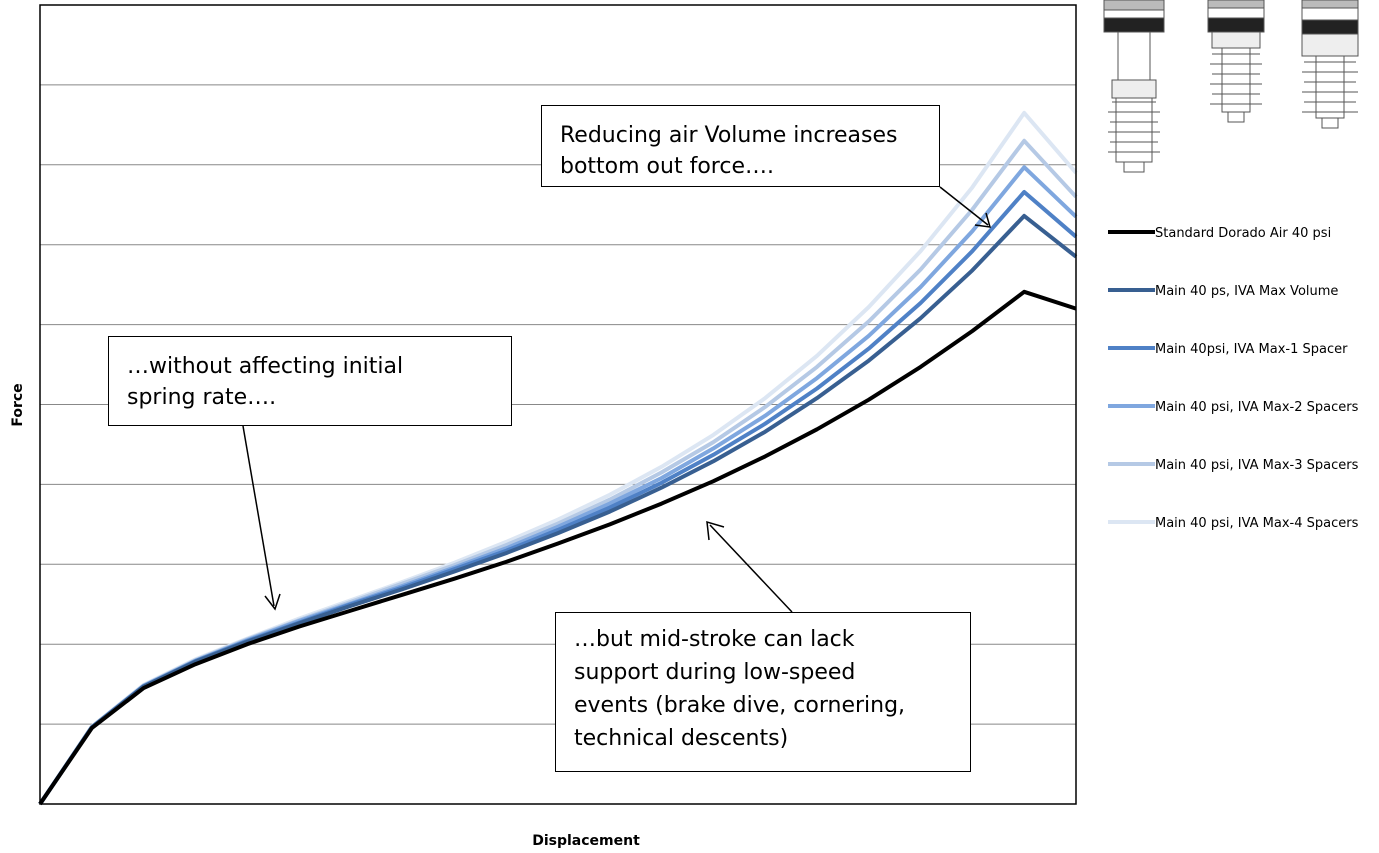 The width and height of the screenshot is (1379, 853). Describe the element at coordinates (258, 516) in the screenshot. I see `arrow-initial-rate` at that location.